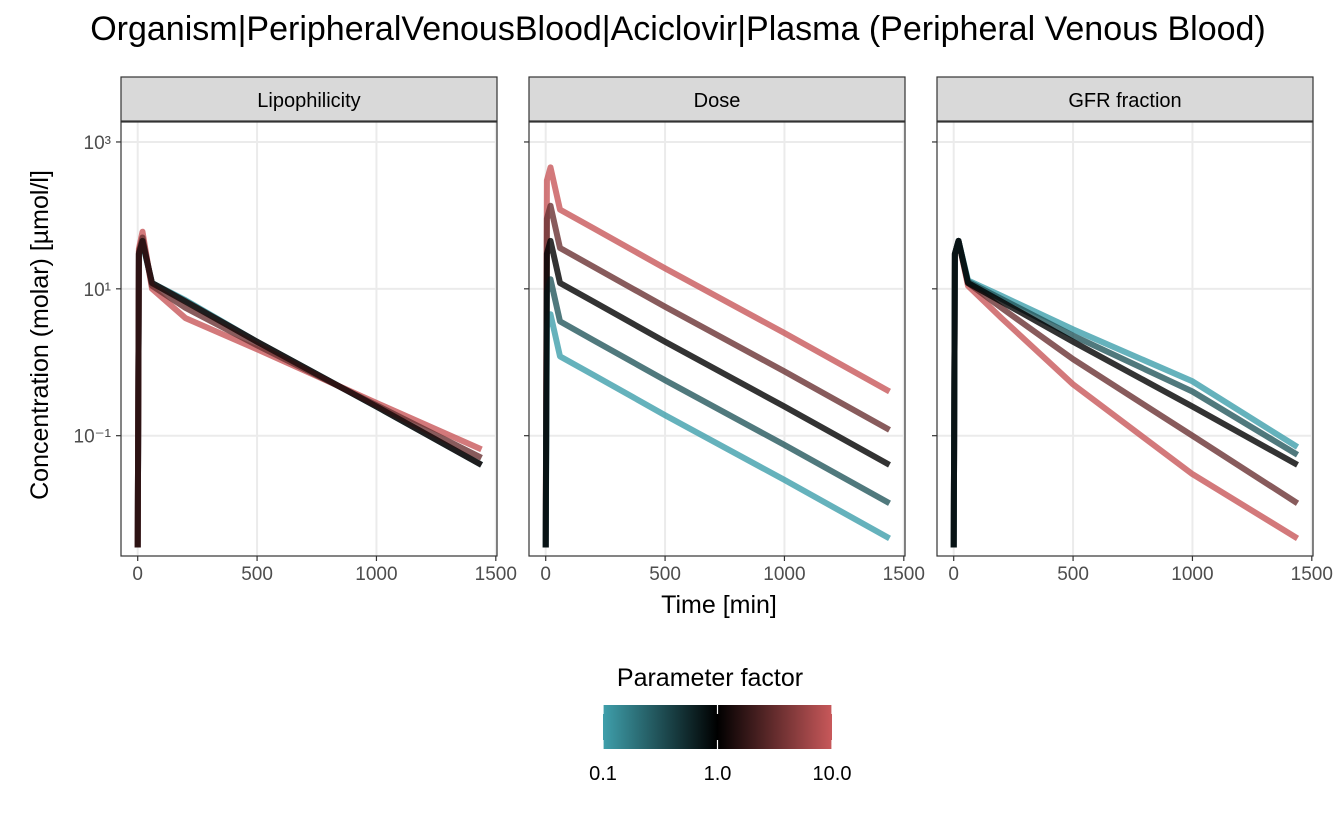 Image resolution: width=1344 pixels, height=830 pixels. What do you see at coordinates (97, 290) in the screenshot?
I see `y-tick-label: 10¹` at bounding box center [97, 290].